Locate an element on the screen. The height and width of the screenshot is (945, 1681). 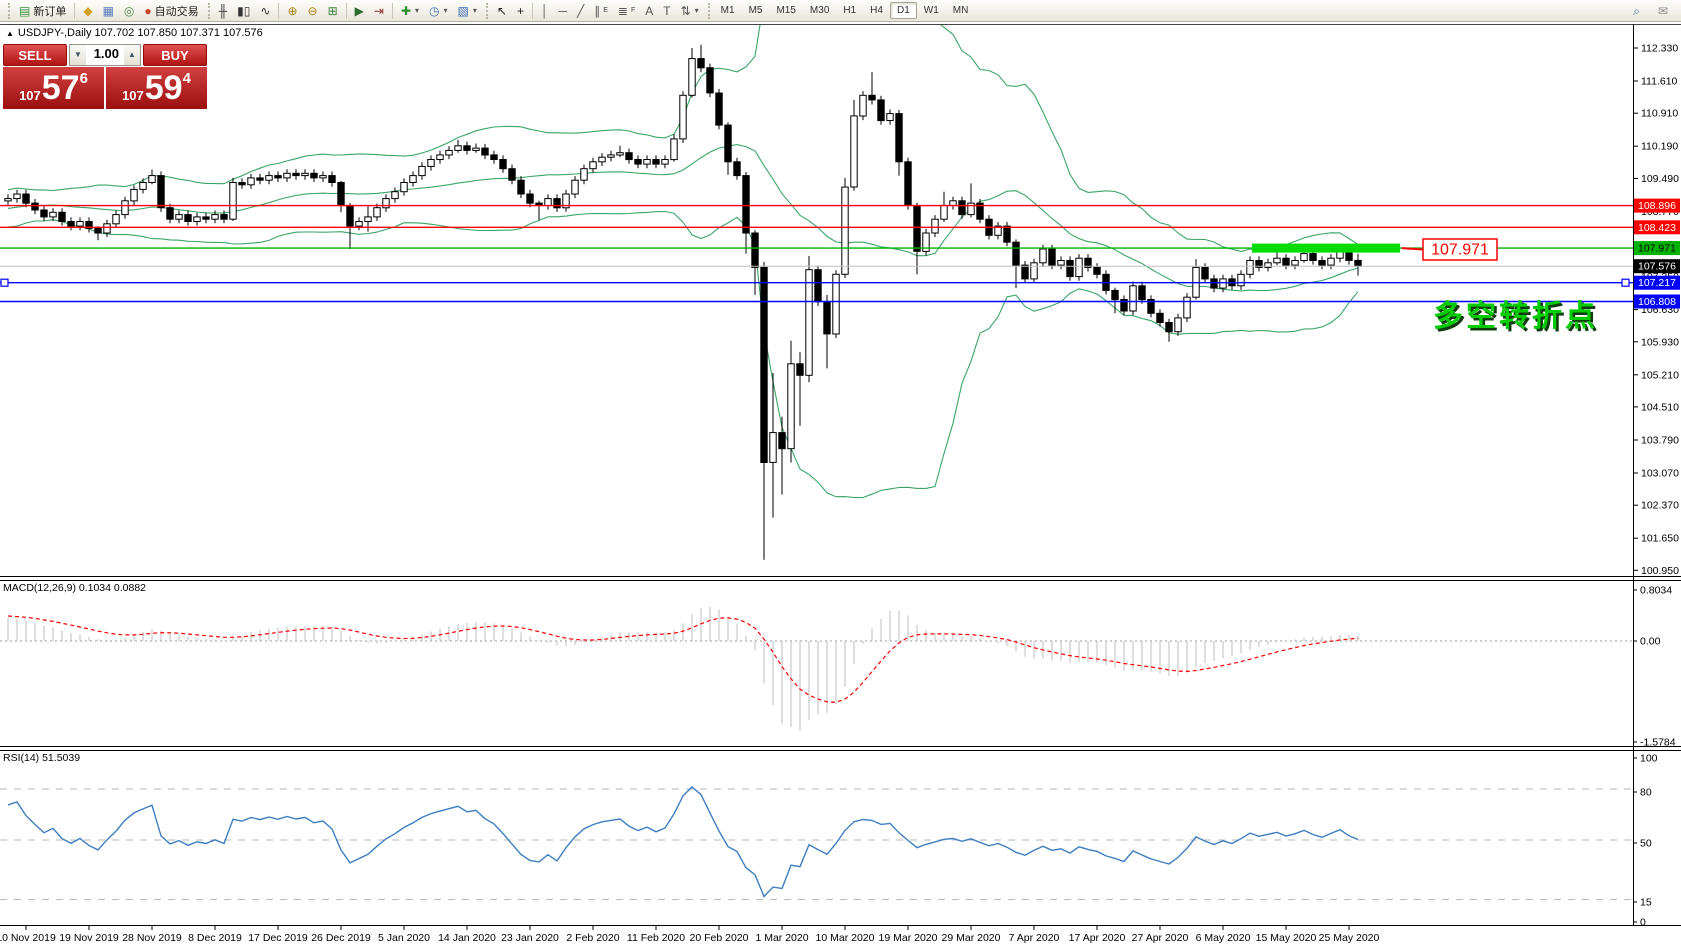
chart-box-icon: ◆ is located at coordinates (88, 10).